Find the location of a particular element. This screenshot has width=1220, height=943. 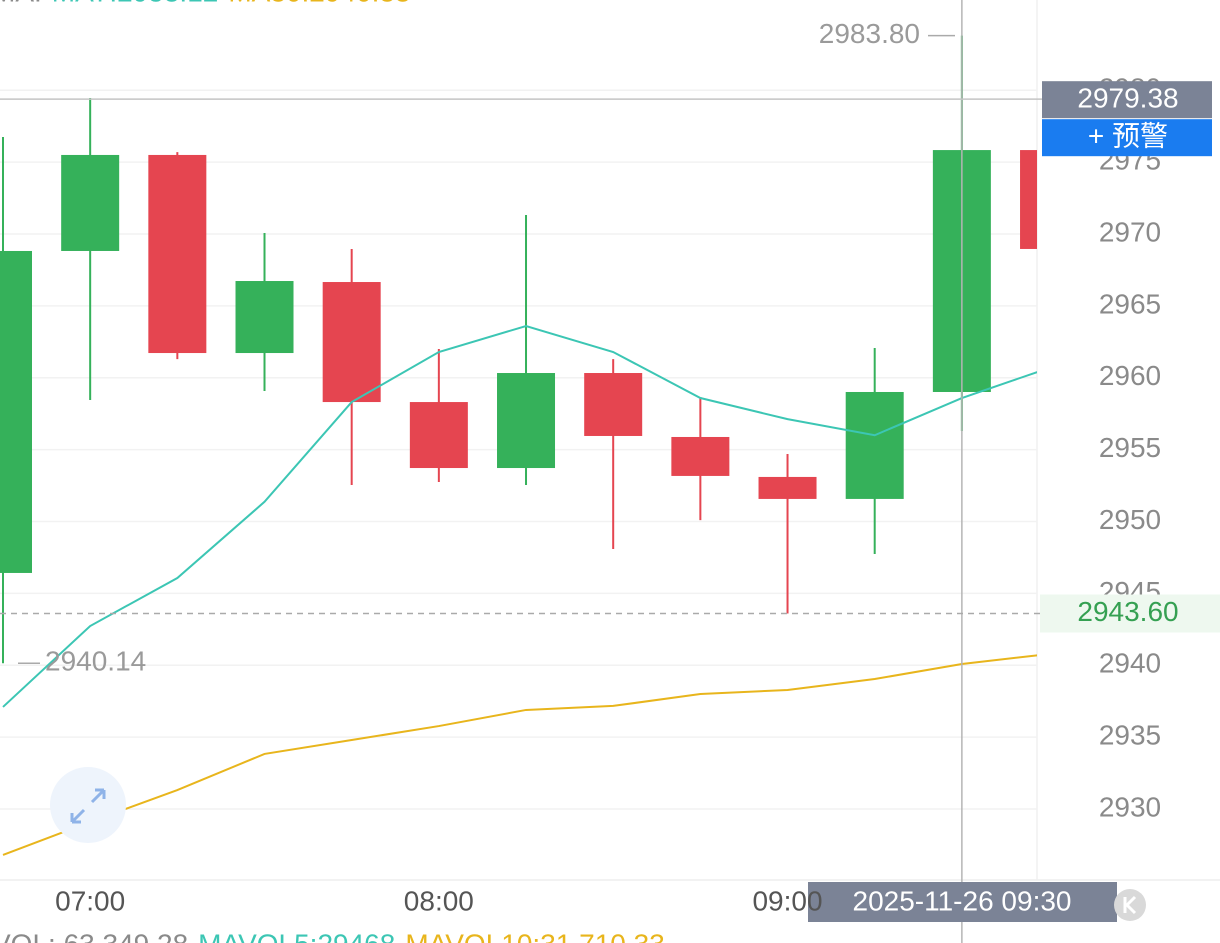

max-label: 2983.80 is located at coordinates (869, 33).